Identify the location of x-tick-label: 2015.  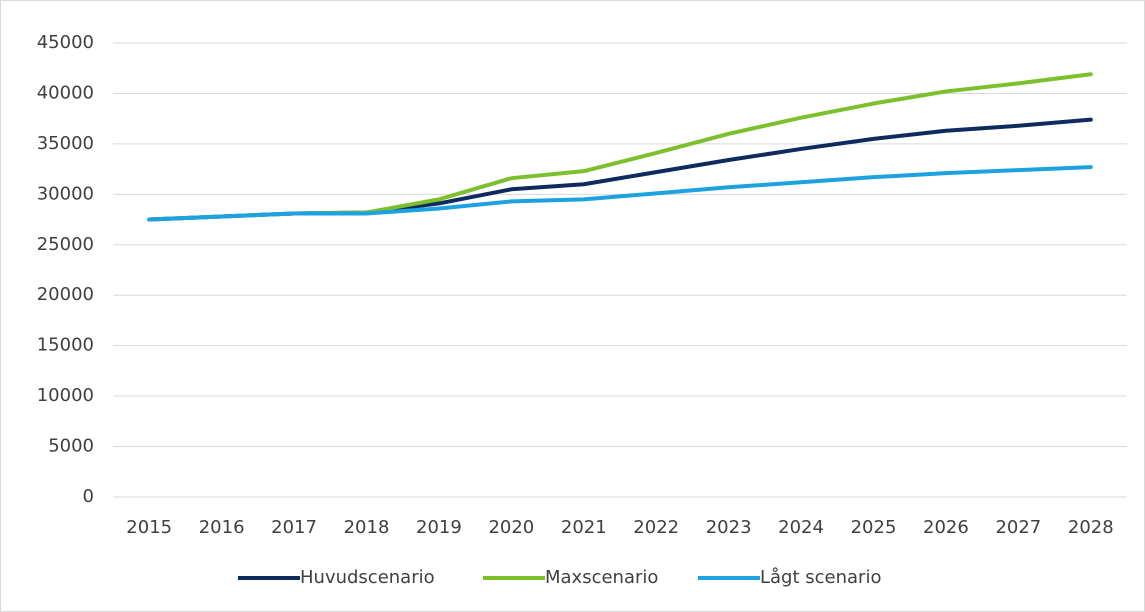
(149, 527).